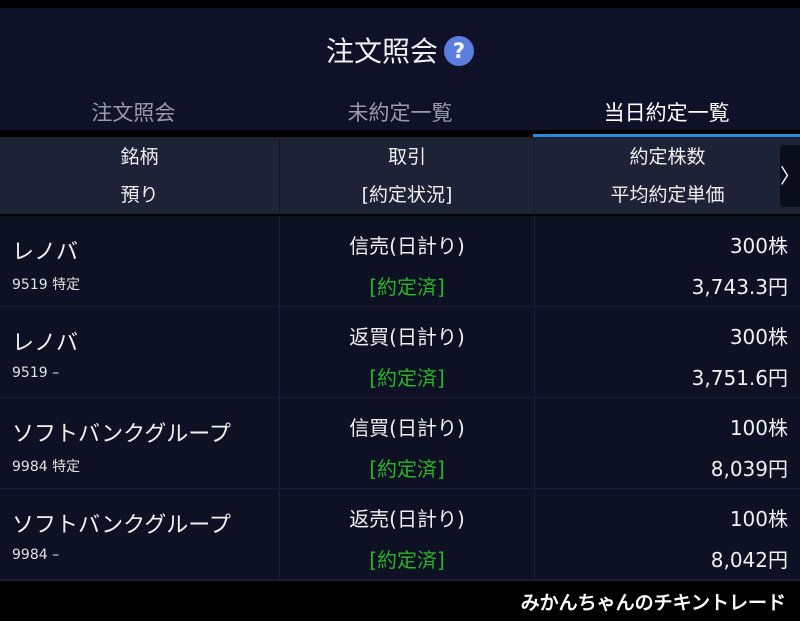 The image size is (800, 621). What do you see at coordinates (36, 555) in the screenshot?
I see `stock-code: 9984 –` at bounding box center [36, 555].